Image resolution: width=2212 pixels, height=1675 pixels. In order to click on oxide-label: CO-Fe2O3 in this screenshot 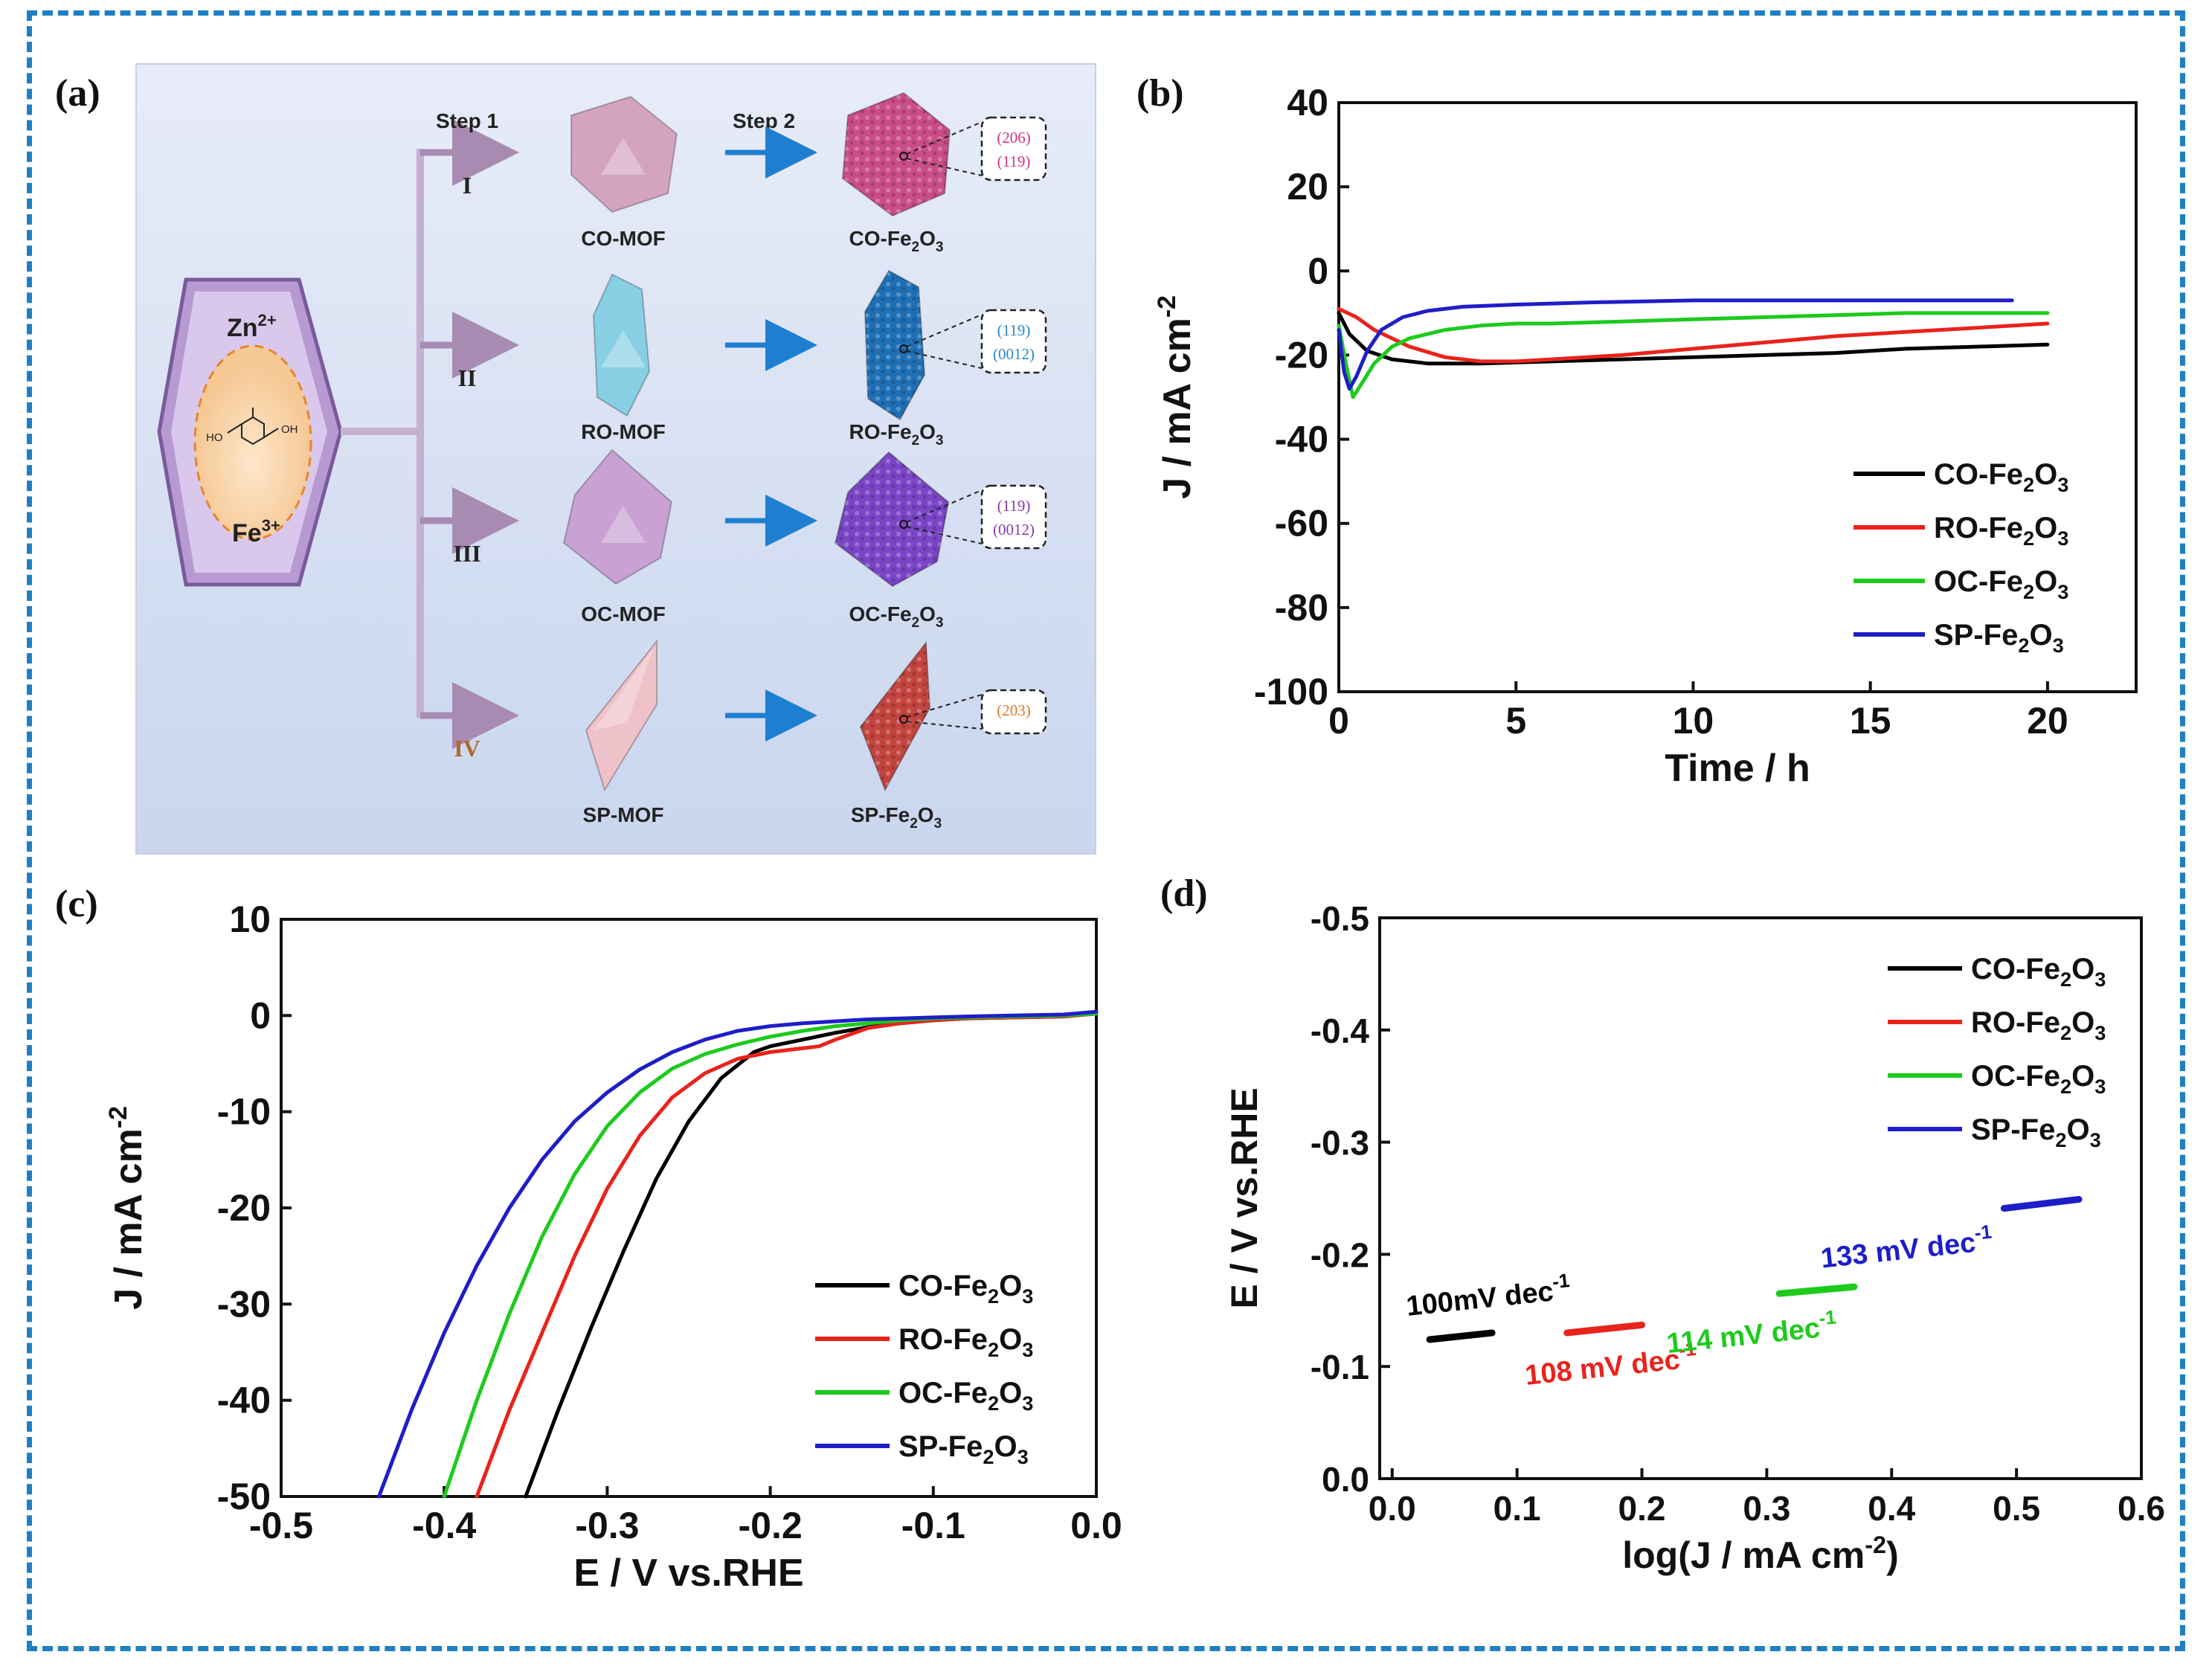, I will do `click(897, 241)`.